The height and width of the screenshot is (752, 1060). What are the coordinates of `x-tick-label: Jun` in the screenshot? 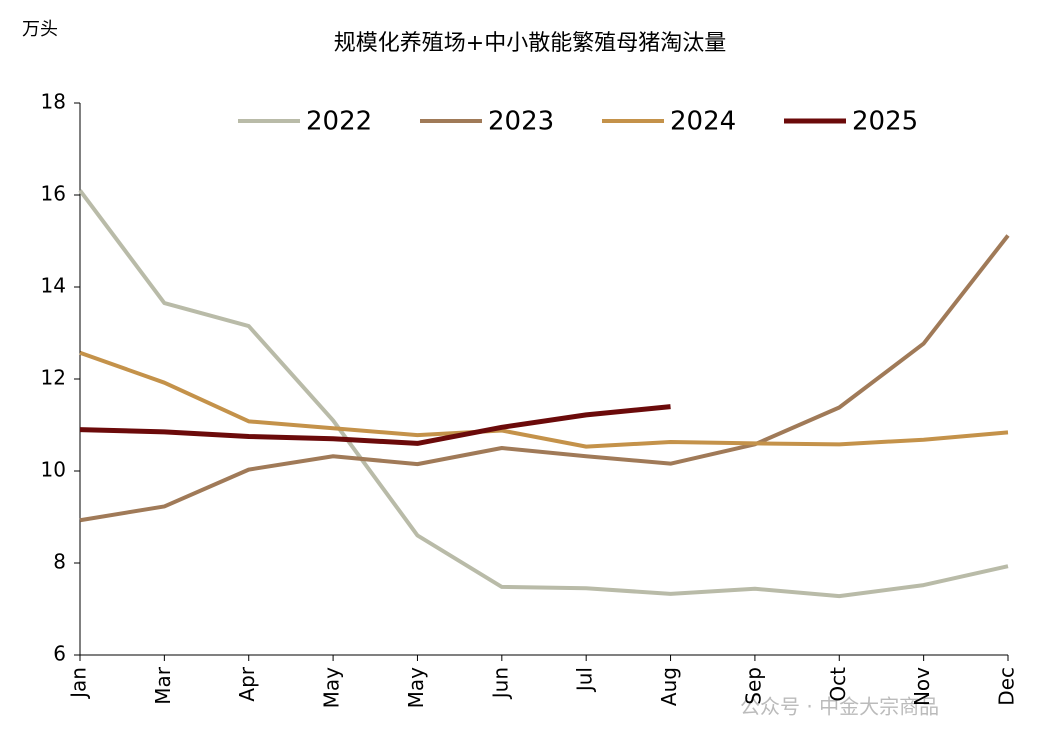 It's located at (500, 683).